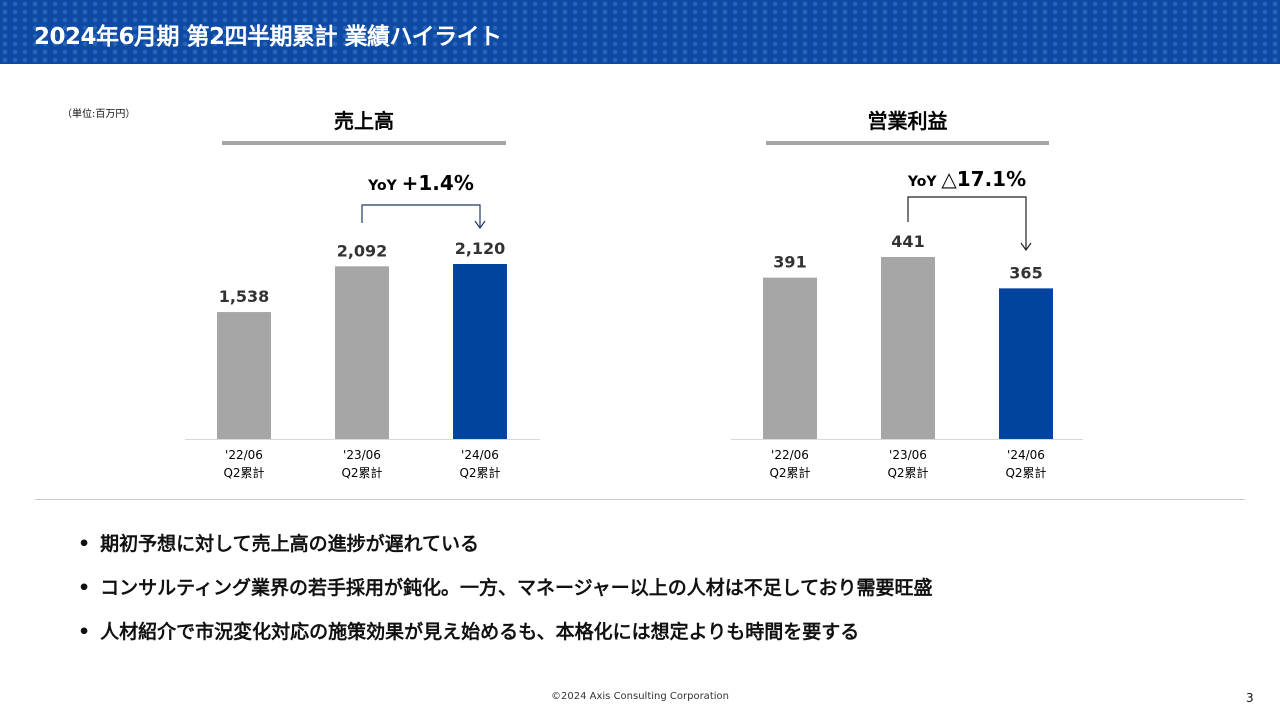 The width and height of the screenshot is (1280, 720). Describe the element at coordinates (789, 262) in the screenshot. I see `data-label: 391` at that location.